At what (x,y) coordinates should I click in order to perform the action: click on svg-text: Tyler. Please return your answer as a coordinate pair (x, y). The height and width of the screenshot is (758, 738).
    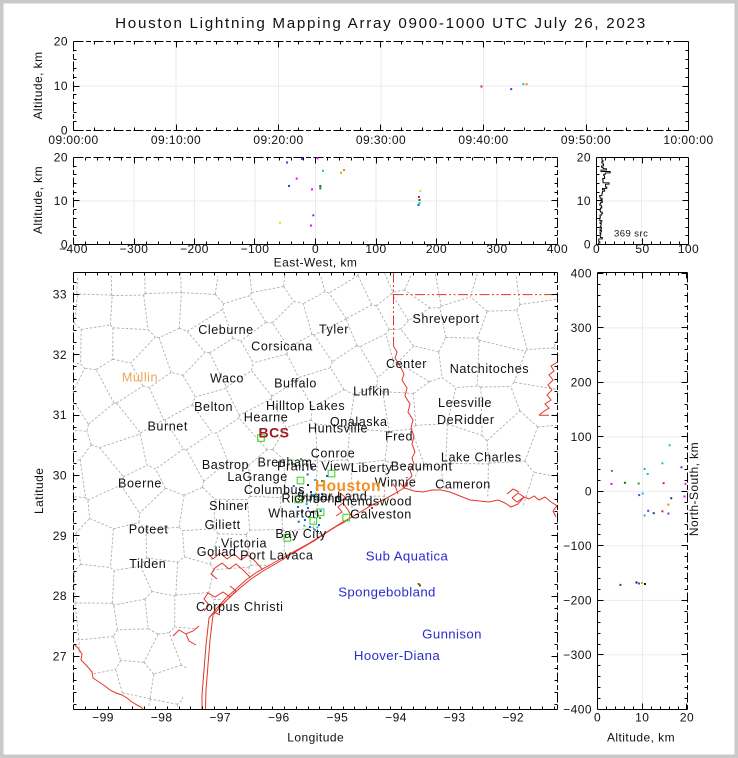
    Looking at the image, I should click on (334, 330).